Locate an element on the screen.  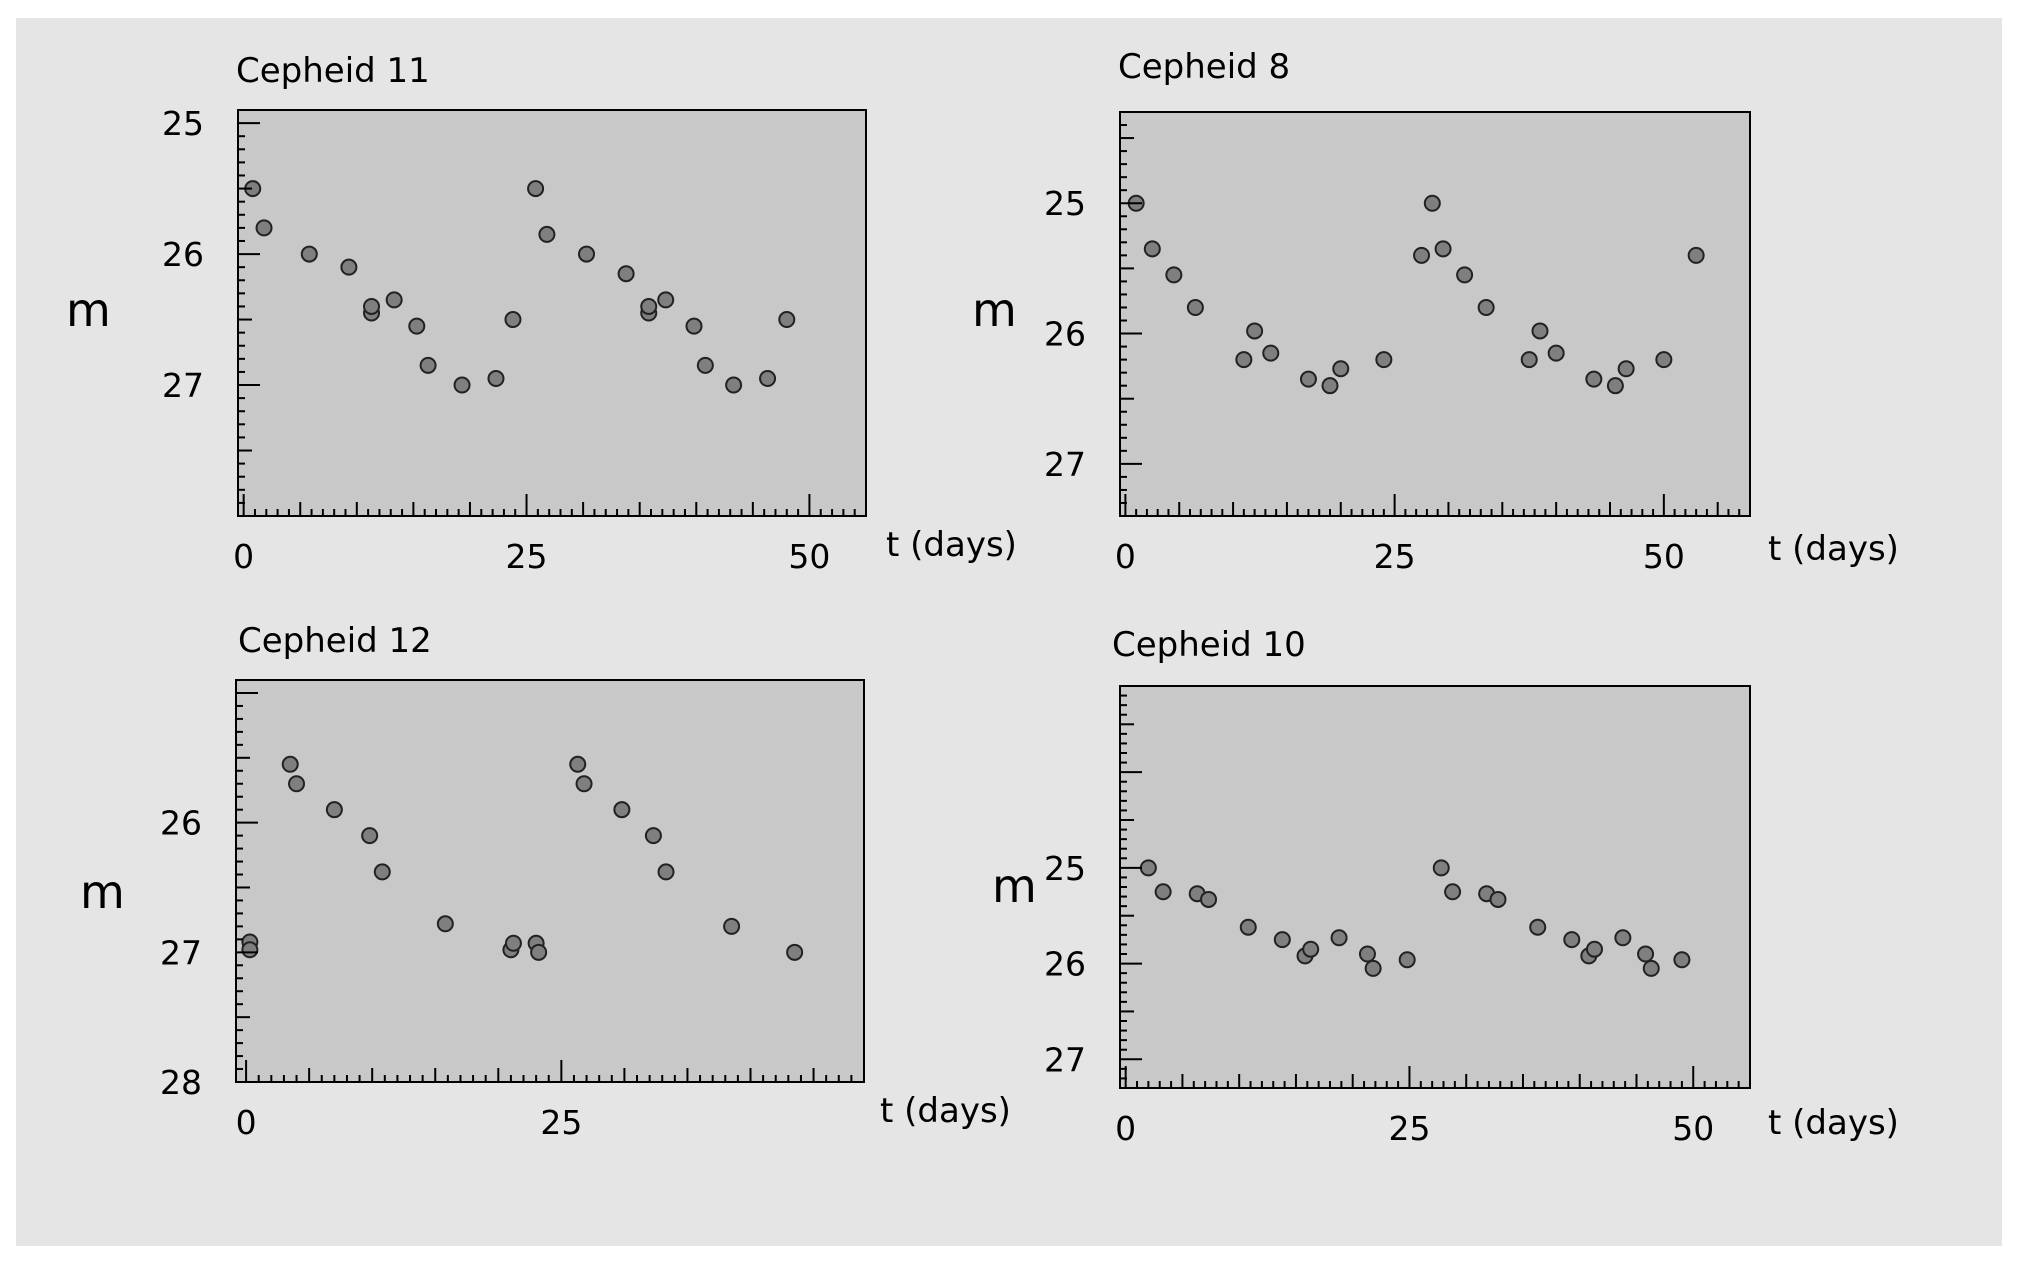
y-tick-label: 28 is located at coordinates (181, 1082).